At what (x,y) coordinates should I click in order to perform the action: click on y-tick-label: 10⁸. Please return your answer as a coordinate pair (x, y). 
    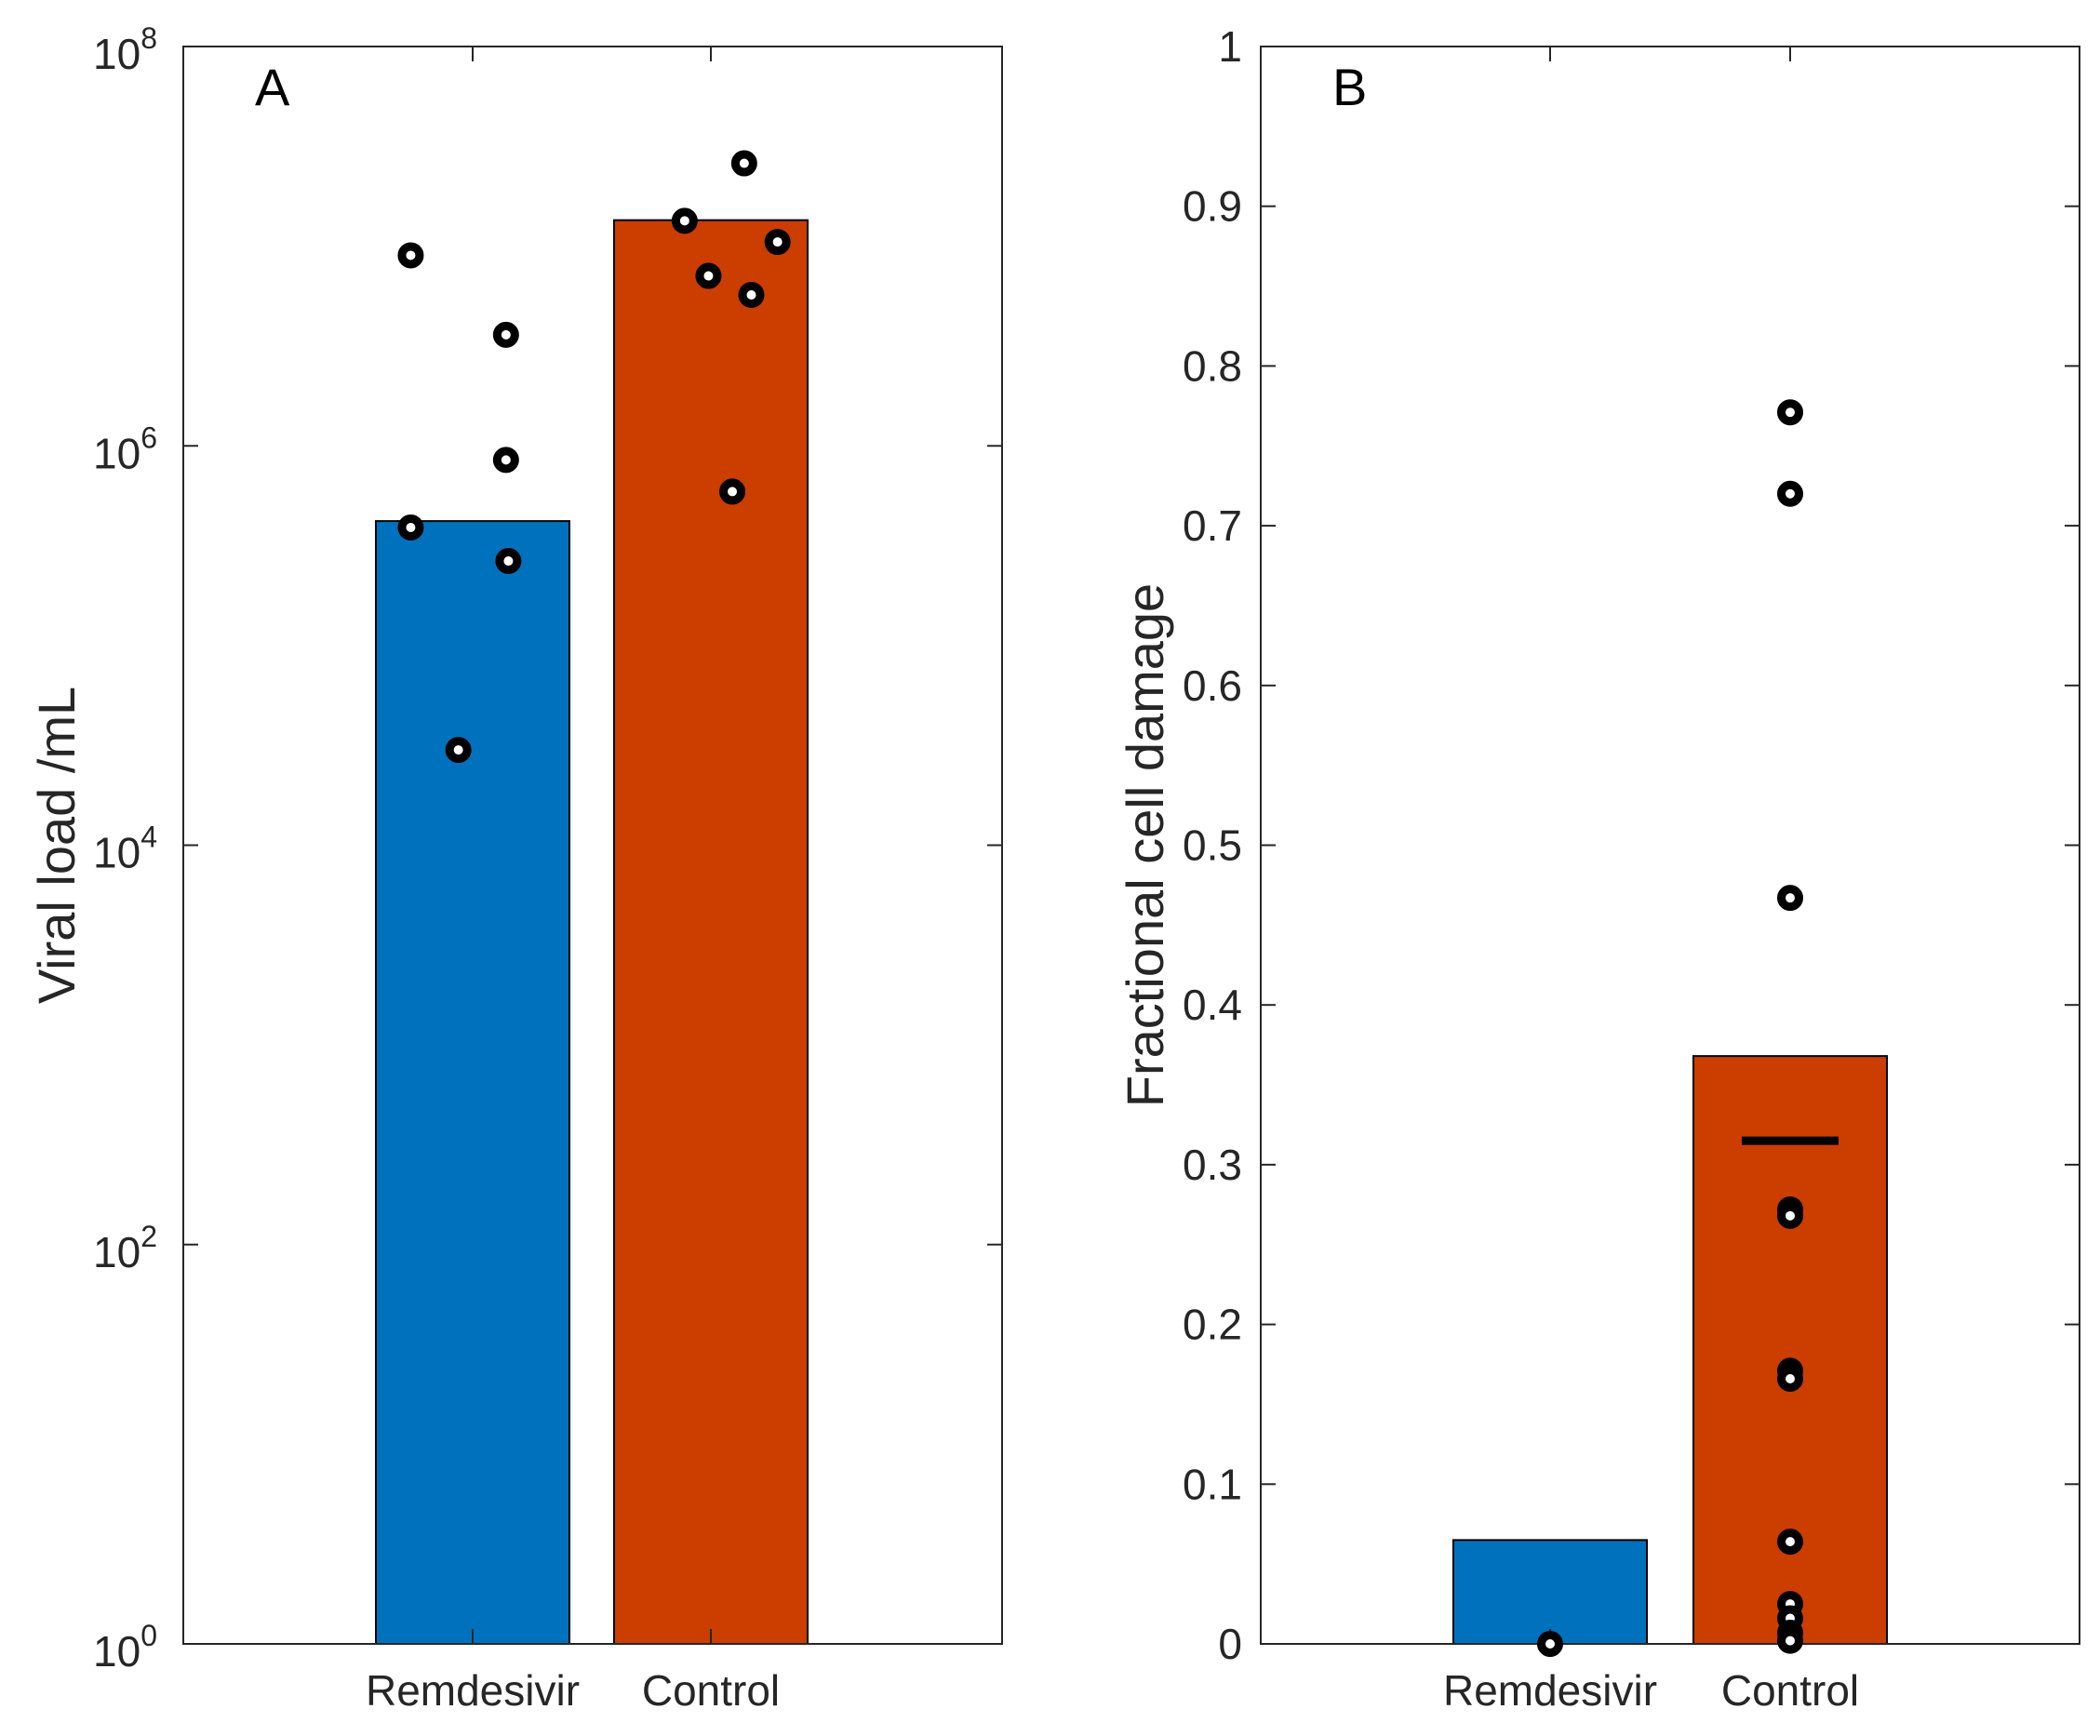
    Looking at the image, I should click on (125, 50).